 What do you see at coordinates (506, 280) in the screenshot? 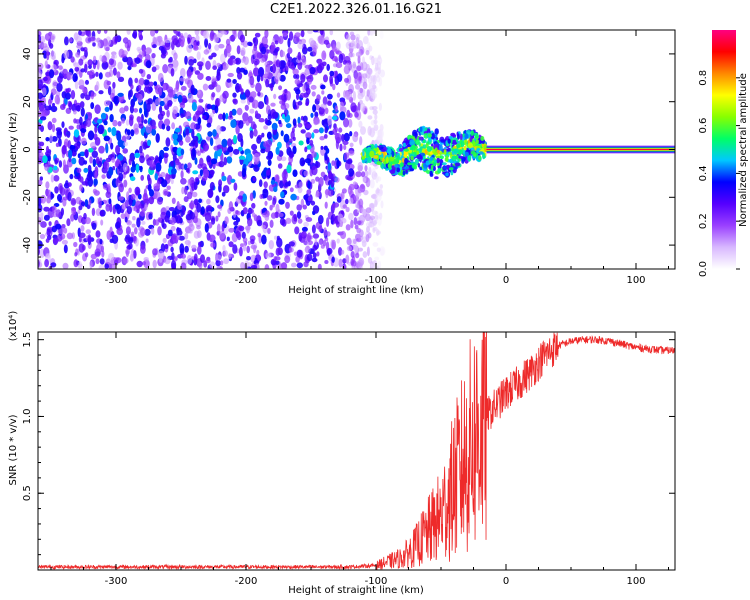
I see `x-tick-label: 0` at bounding box center [506, 280].